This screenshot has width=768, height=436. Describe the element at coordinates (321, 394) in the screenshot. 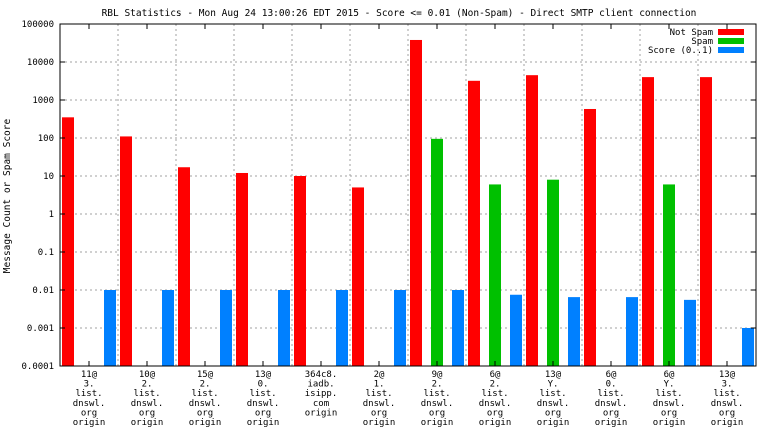

I see `x-tick-label: 364c8. iadb. isipp. com origin` at that location.